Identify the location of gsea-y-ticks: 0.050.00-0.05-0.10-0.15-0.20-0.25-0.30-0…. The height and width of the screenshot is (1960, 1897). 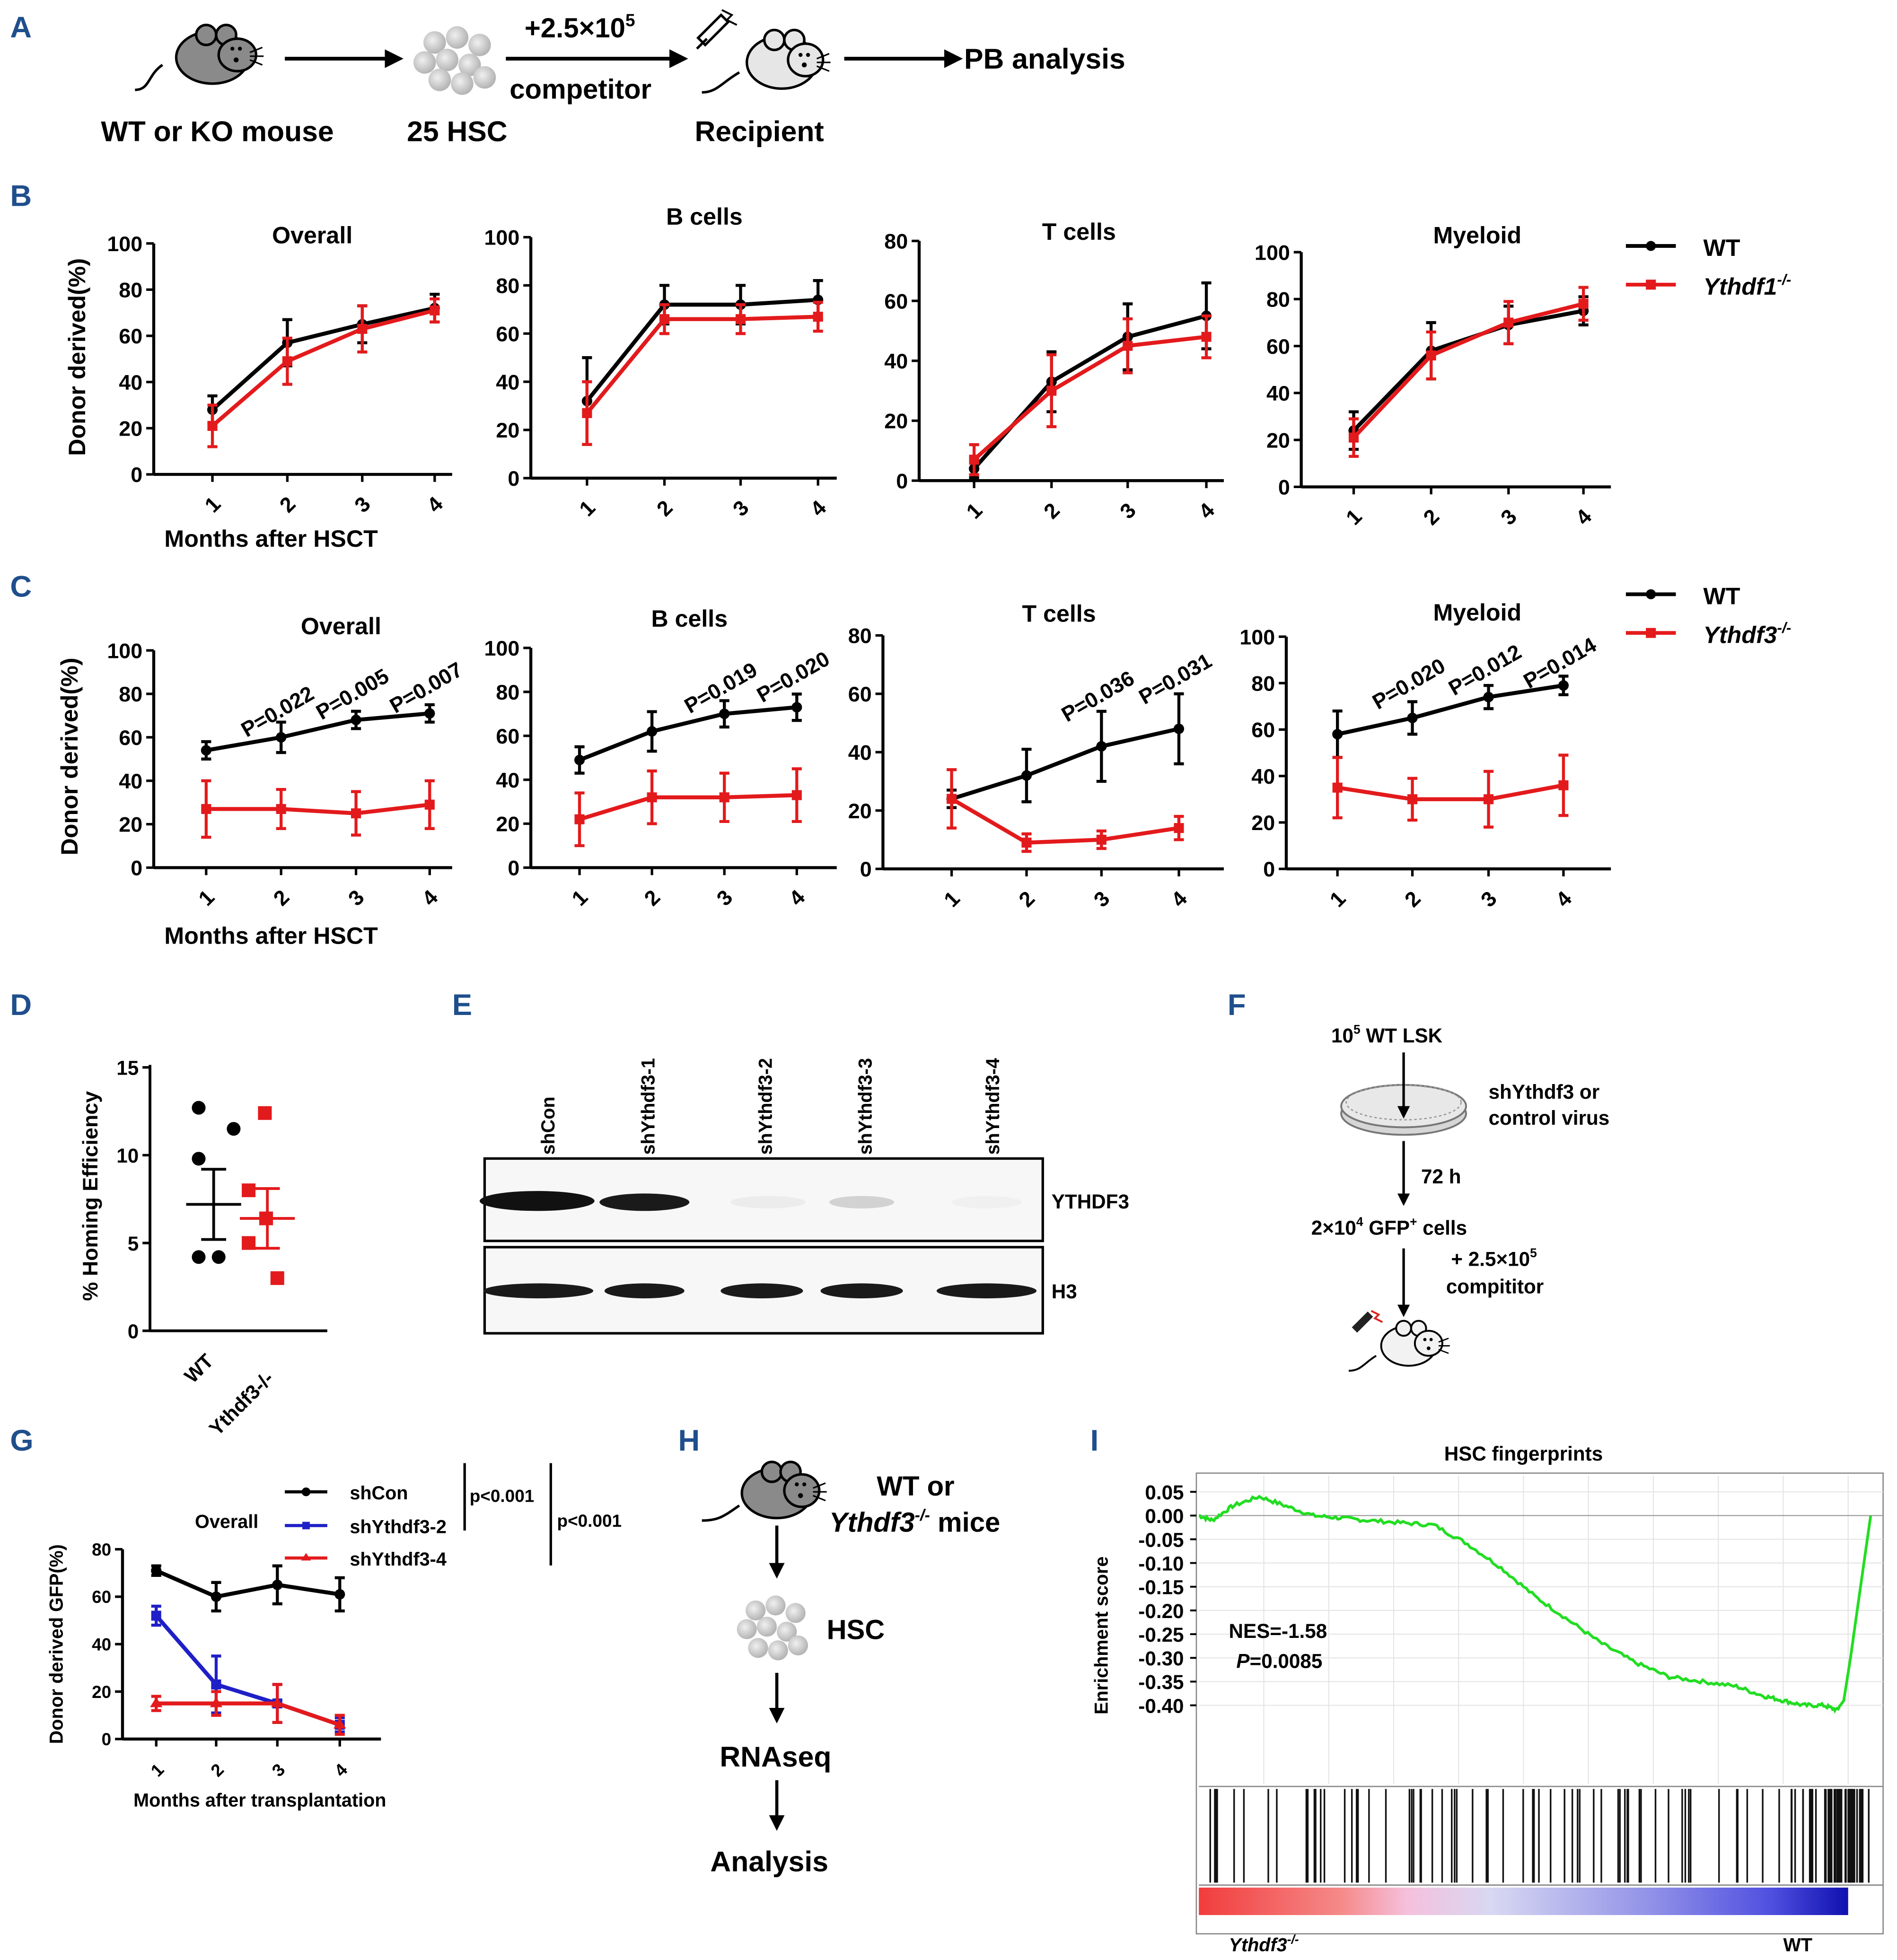
(1167, 1599).